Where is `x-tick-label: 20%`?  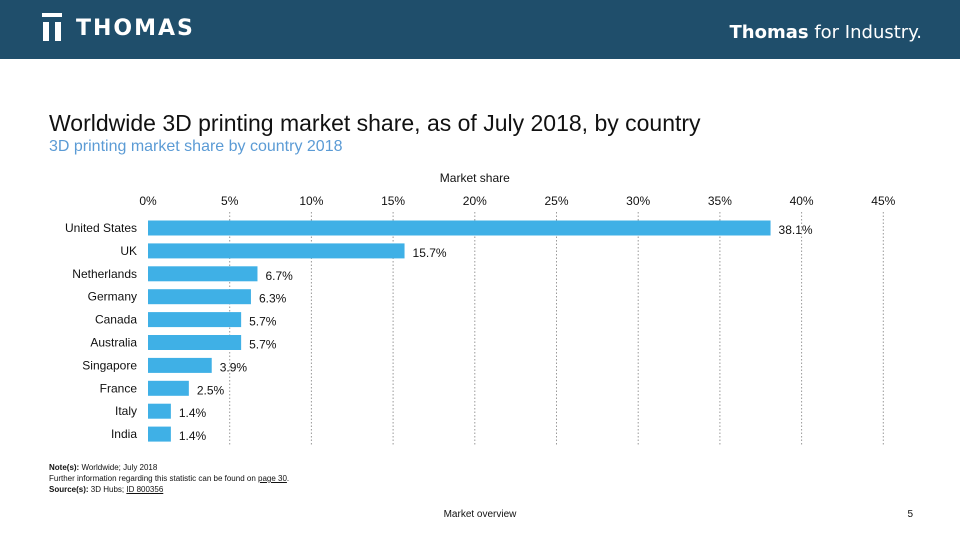 x-tick-label: 20% is located at coordinates (475, 201).